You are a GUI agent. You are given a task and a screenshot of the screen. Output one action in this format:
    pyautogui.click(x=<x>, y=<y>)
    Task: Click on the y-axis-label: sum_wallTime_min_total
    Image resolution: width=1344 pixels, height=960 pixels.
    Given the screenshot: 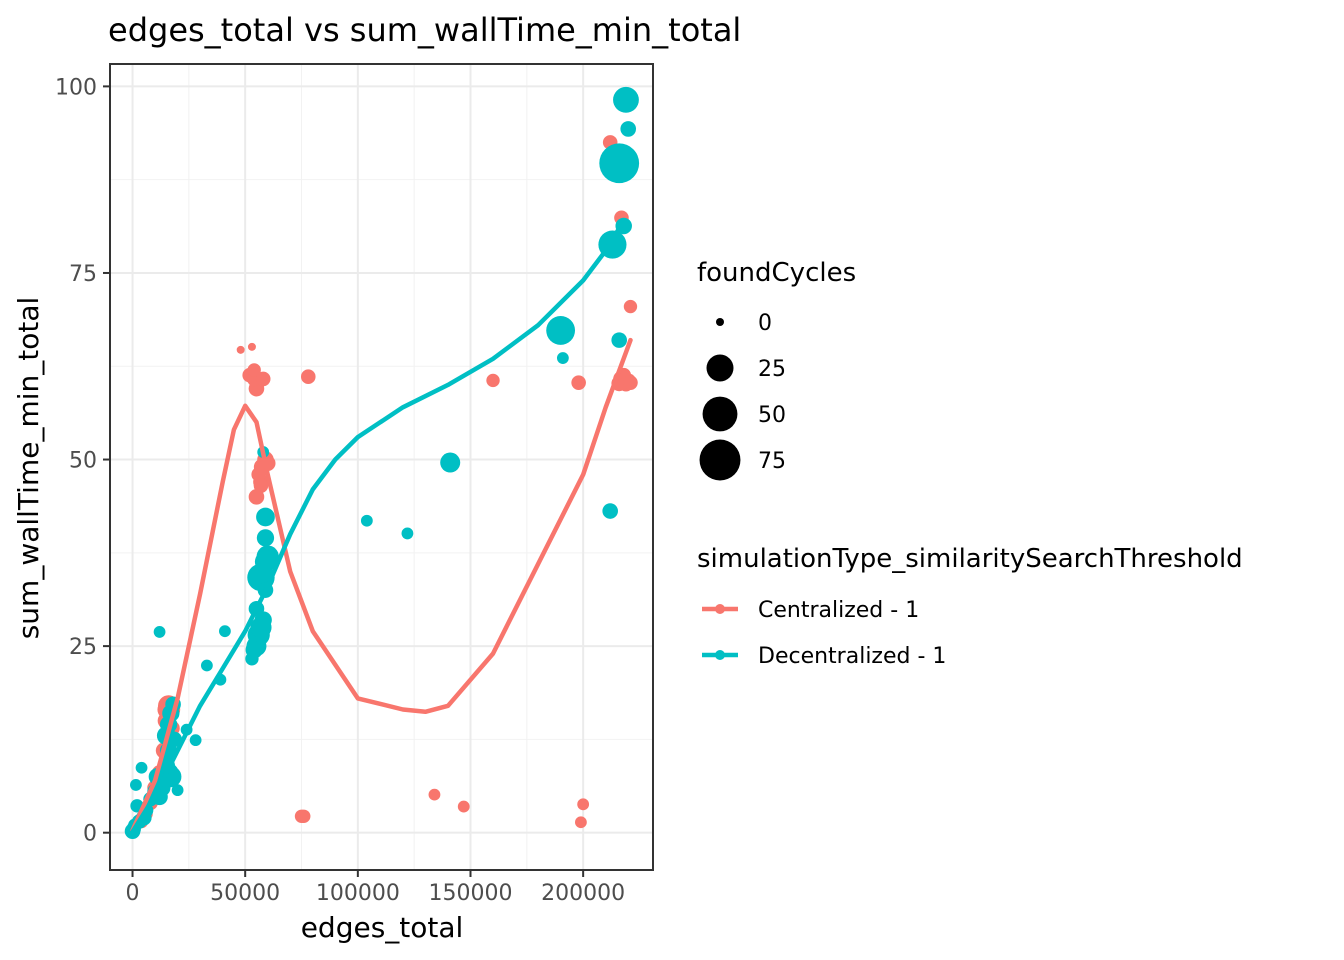 What is the action you would take?
    pyautogui.click(x=28, y=468)
    